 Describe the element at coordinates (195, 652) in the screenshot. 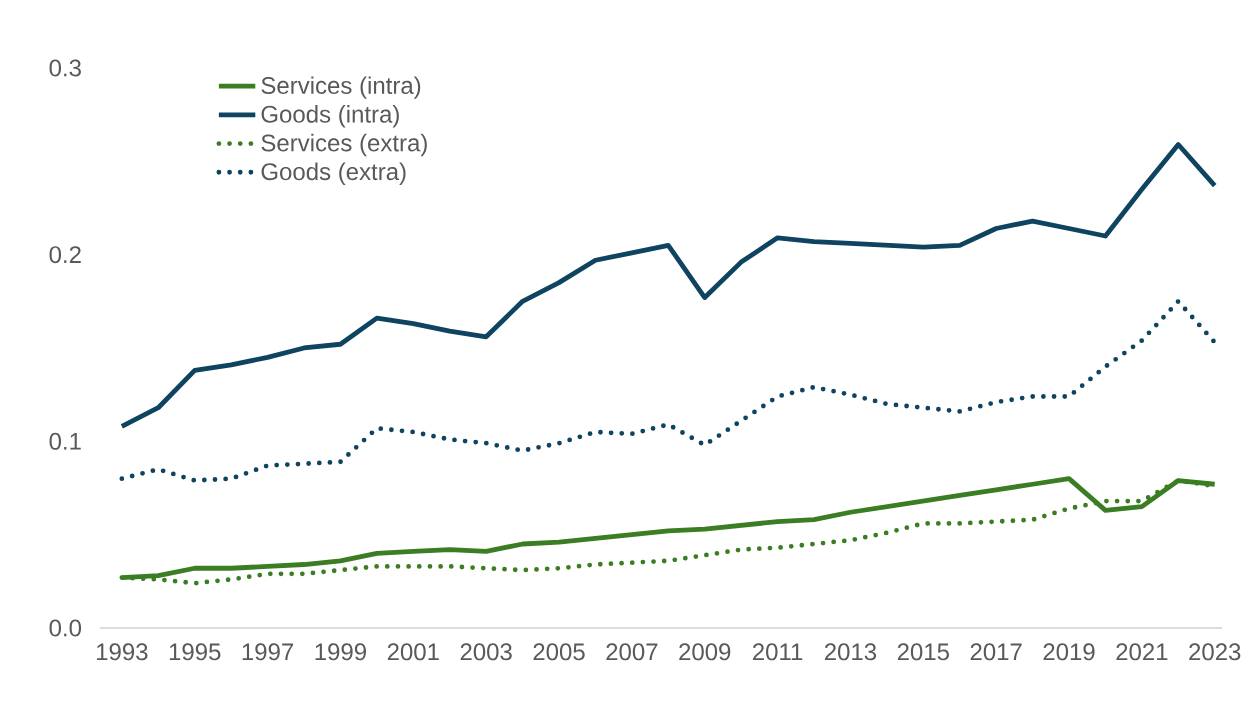

I see `x-tick-label: 1995` at that location.